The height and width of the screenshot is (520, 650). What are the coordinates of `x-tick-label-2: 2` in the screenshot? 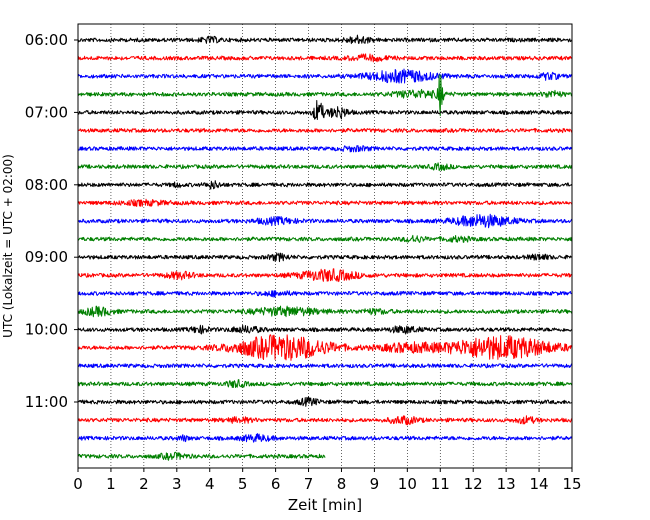 It's located at (144, 484).